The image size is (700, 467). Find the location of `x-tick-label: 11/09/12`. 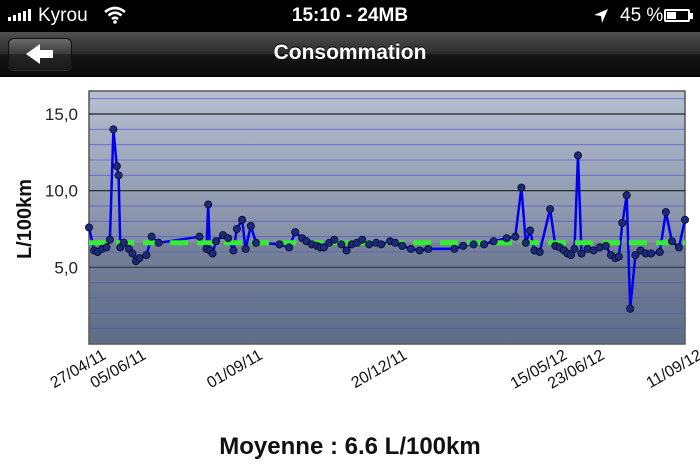

x-tick-label: 11/09/12 is located at coordinates (672, 369).